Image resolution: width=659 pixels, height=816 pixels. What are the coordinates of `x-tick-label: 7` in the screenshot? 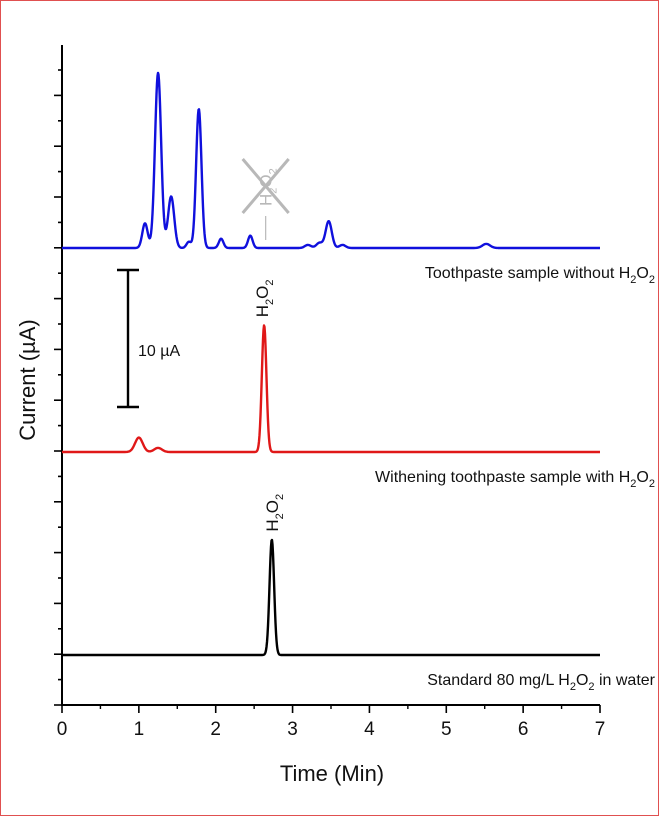 It's located at (600, 729).